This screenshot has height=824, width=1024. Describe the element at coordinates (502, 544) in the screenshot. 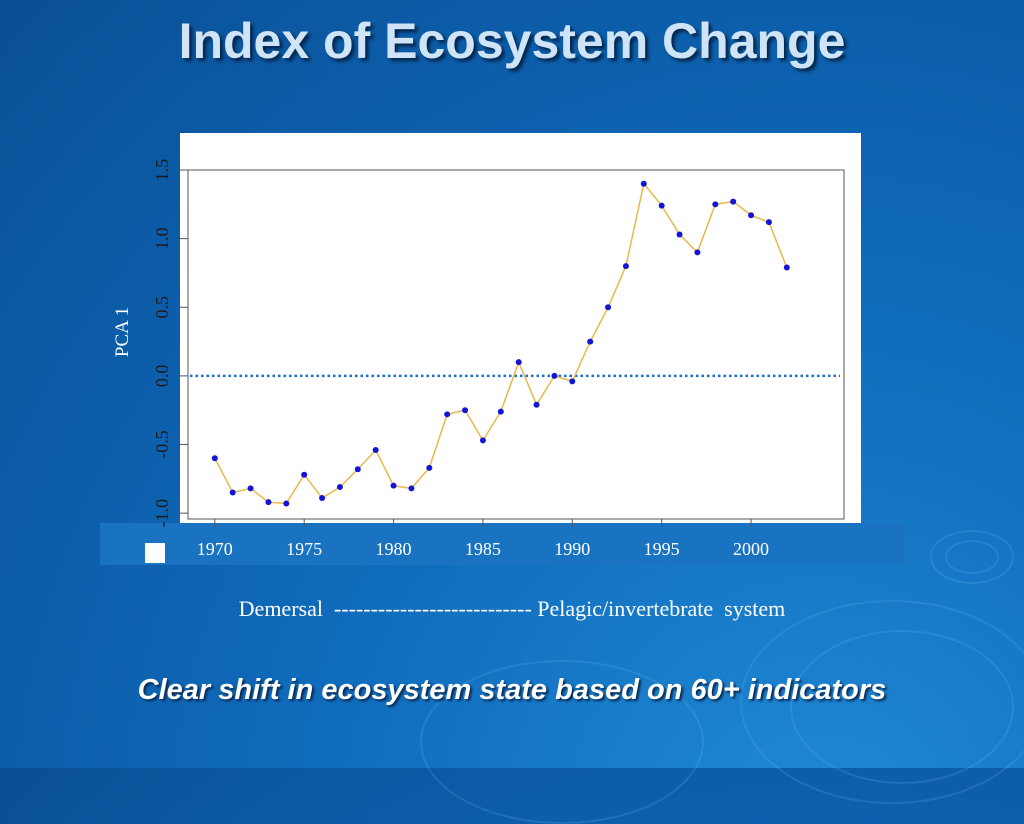

I see `axis-label-strip` at that location.